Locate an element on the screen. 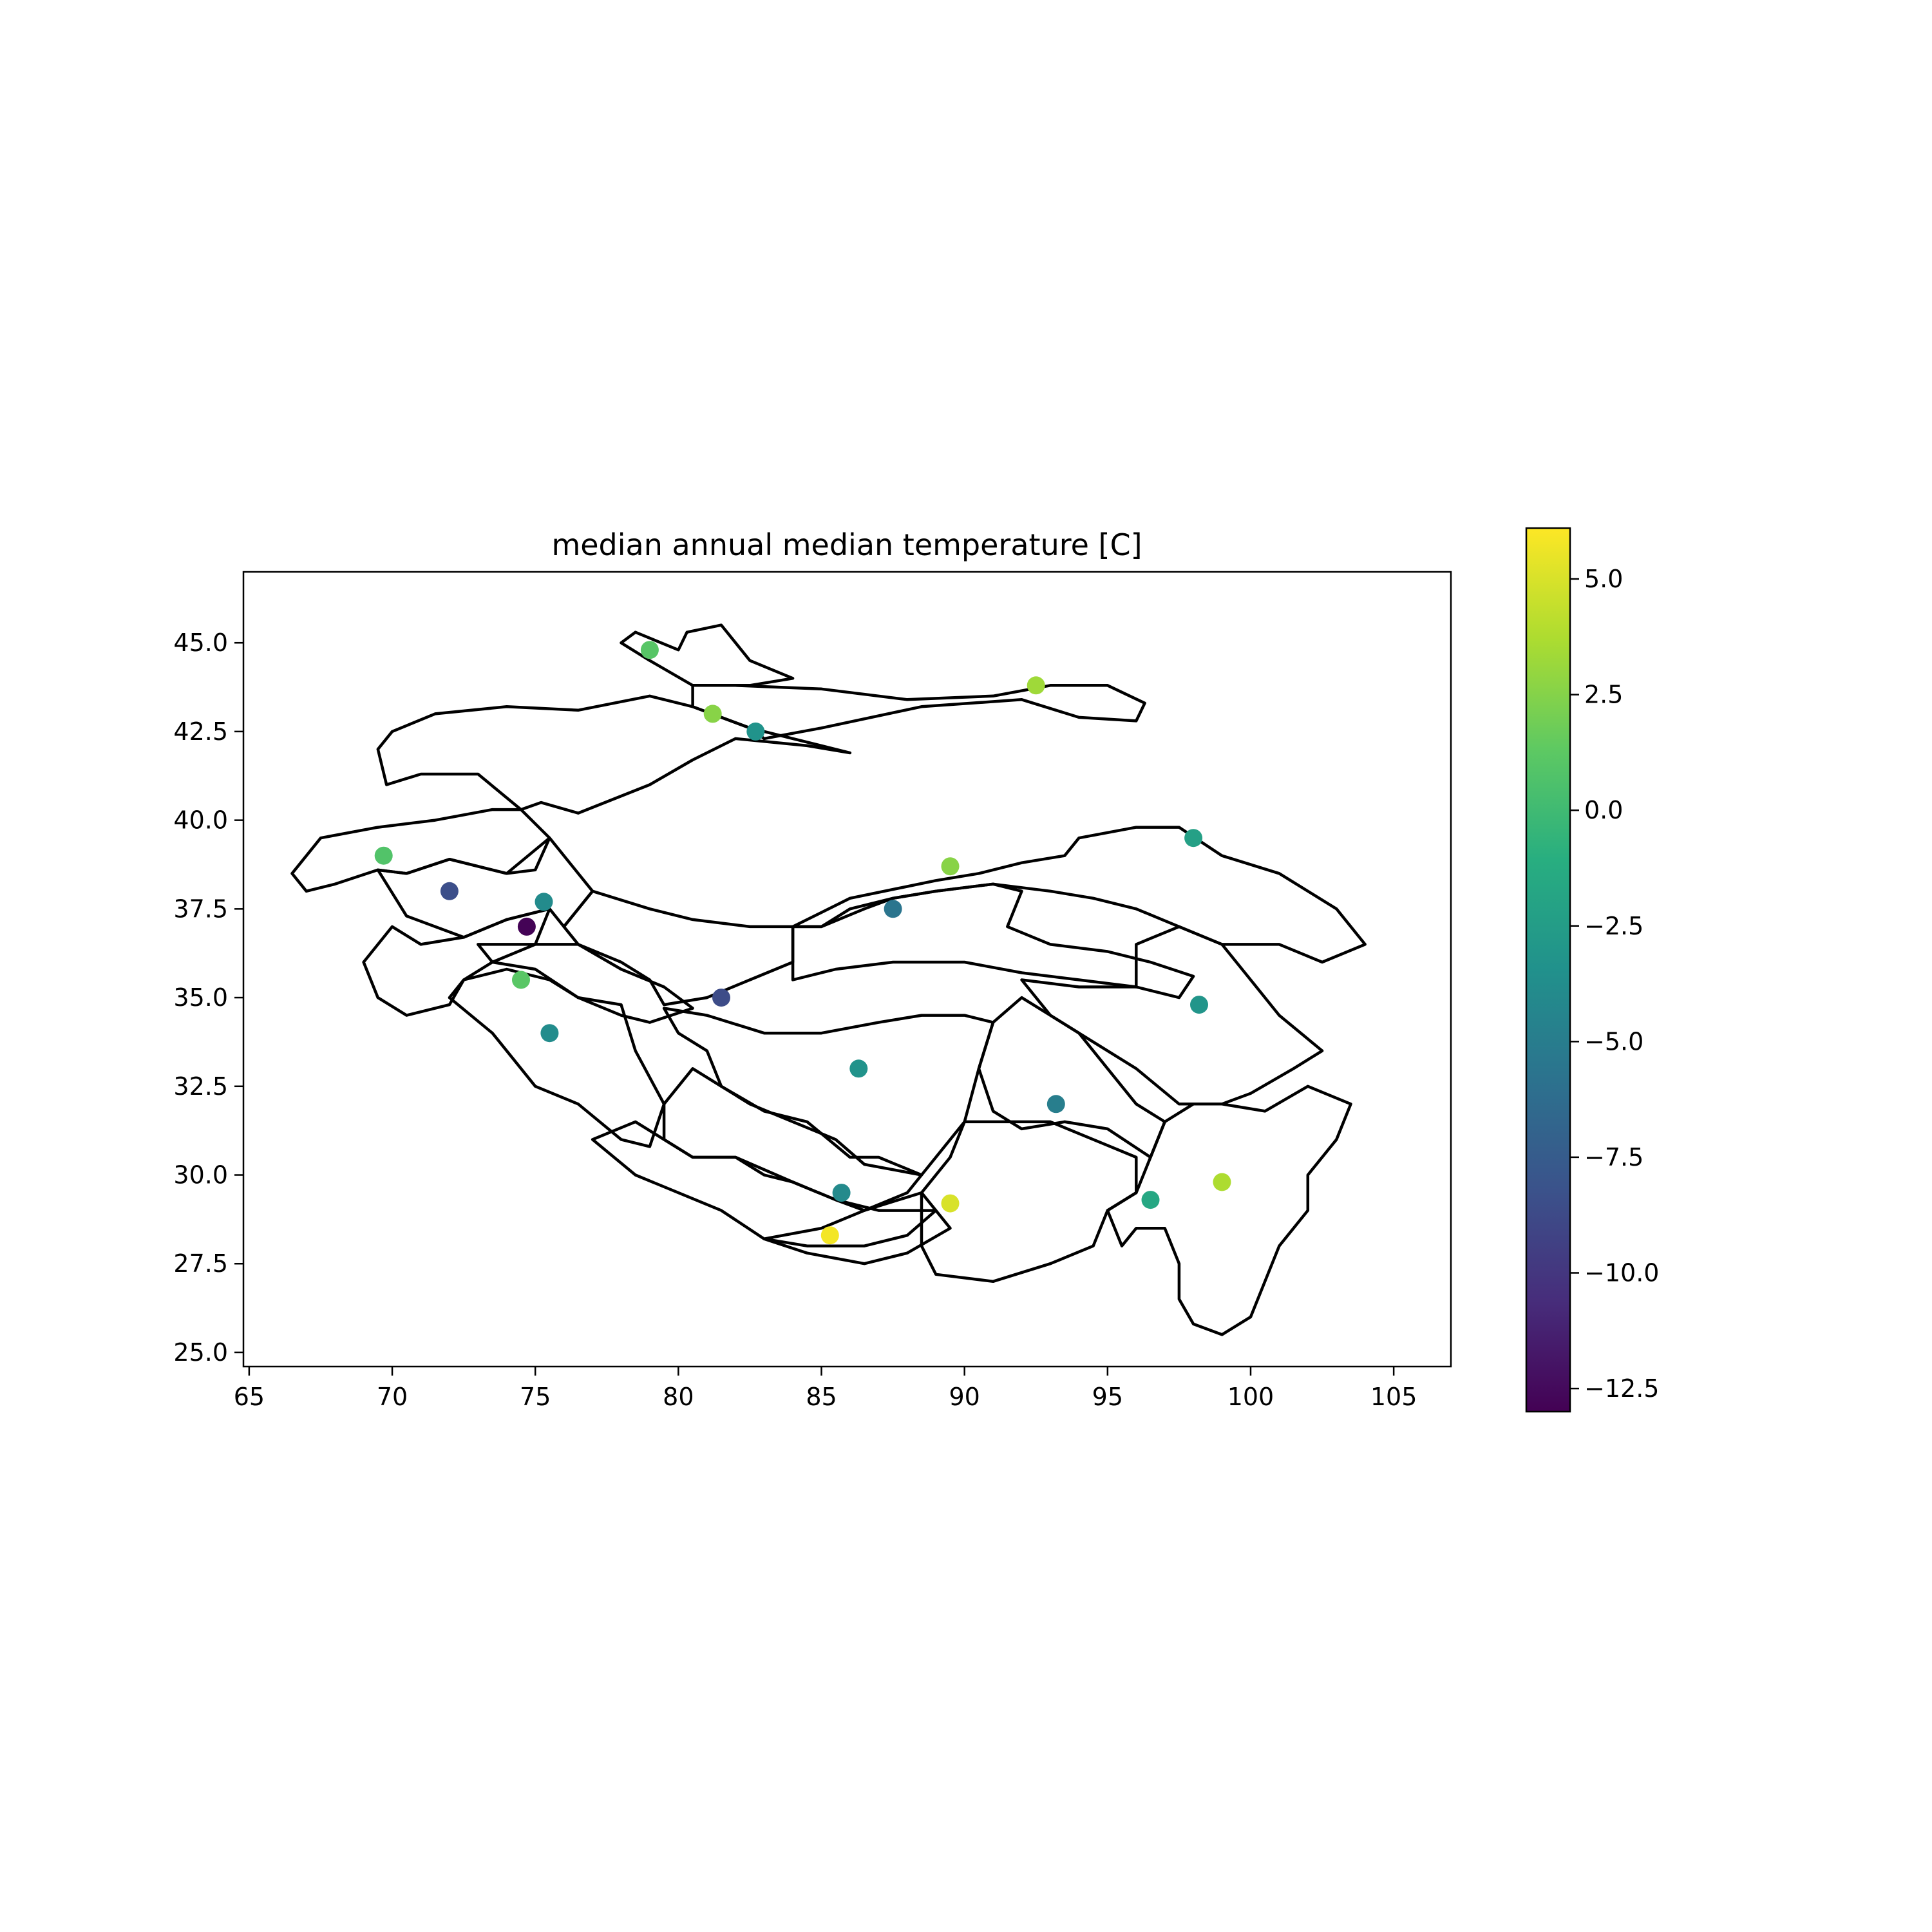 The image size is (1932, 1932). y-tick-label-8: 45.0 is located at coordinates (200, 643).